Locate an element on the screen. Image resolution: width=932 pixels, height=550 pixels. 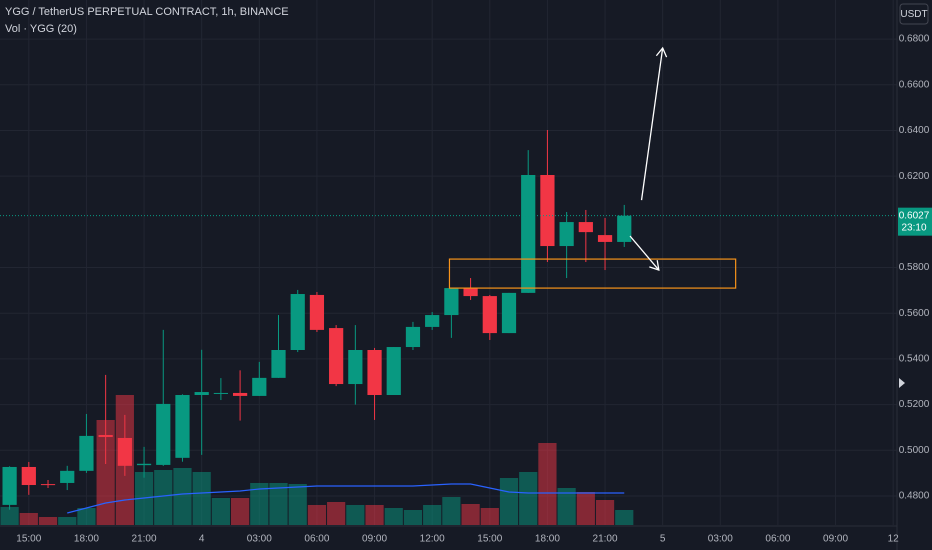
currency: USDT is located at coordinates (913, 14).